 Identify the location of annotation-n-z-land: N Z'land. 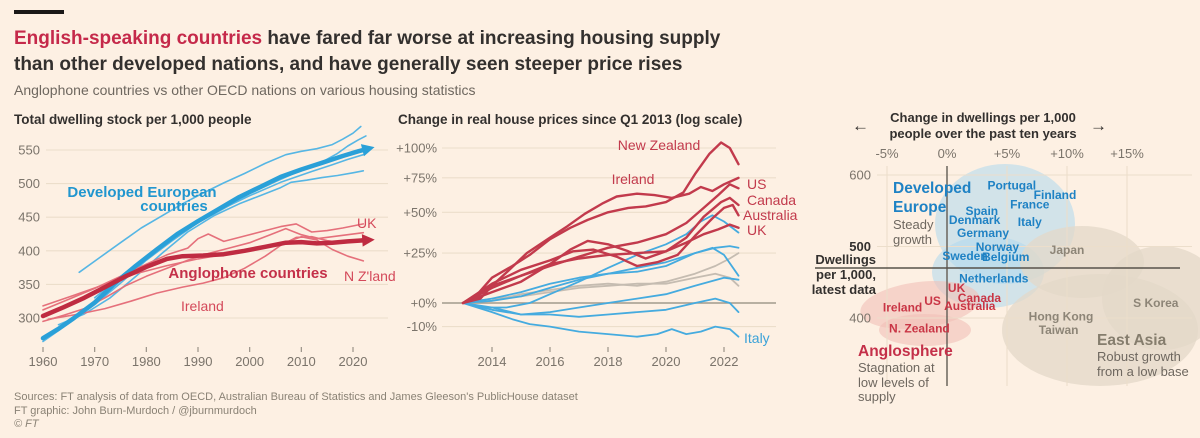
(370, 276).